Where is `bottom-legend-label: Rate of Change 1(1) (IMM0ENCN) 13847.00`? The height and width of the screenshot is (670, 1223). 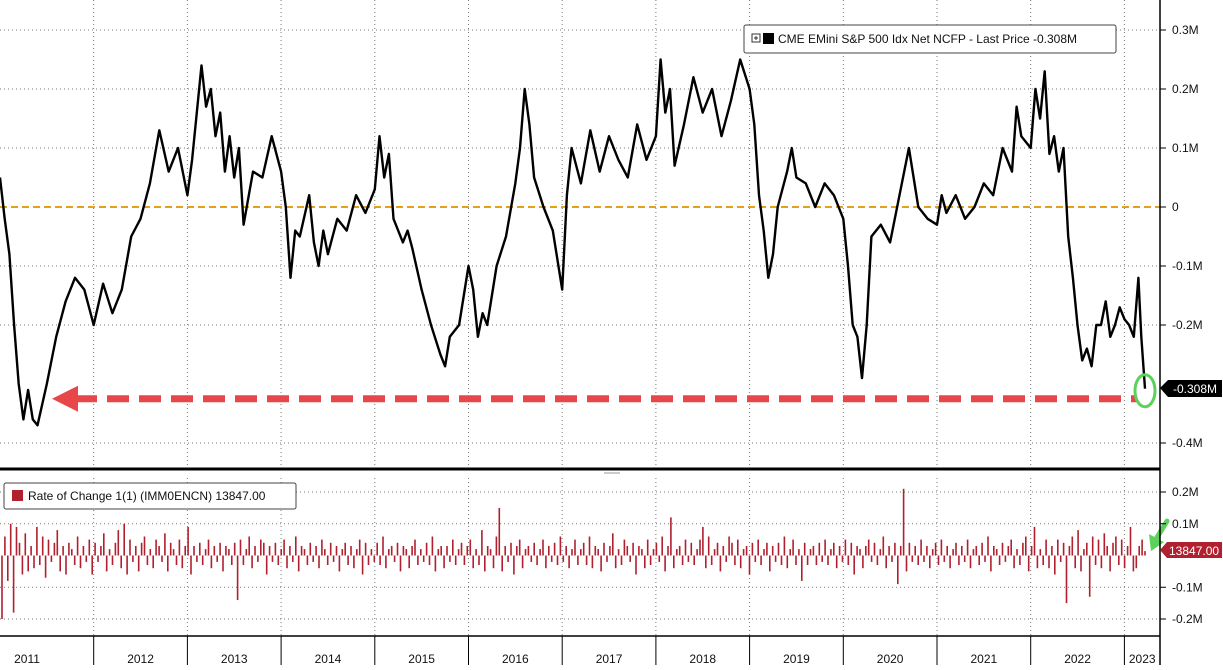 bottom-legend-label: Rate of Change 1(1) (IMM0ENCN) 13847.00 is located at coordinates (147, 496).